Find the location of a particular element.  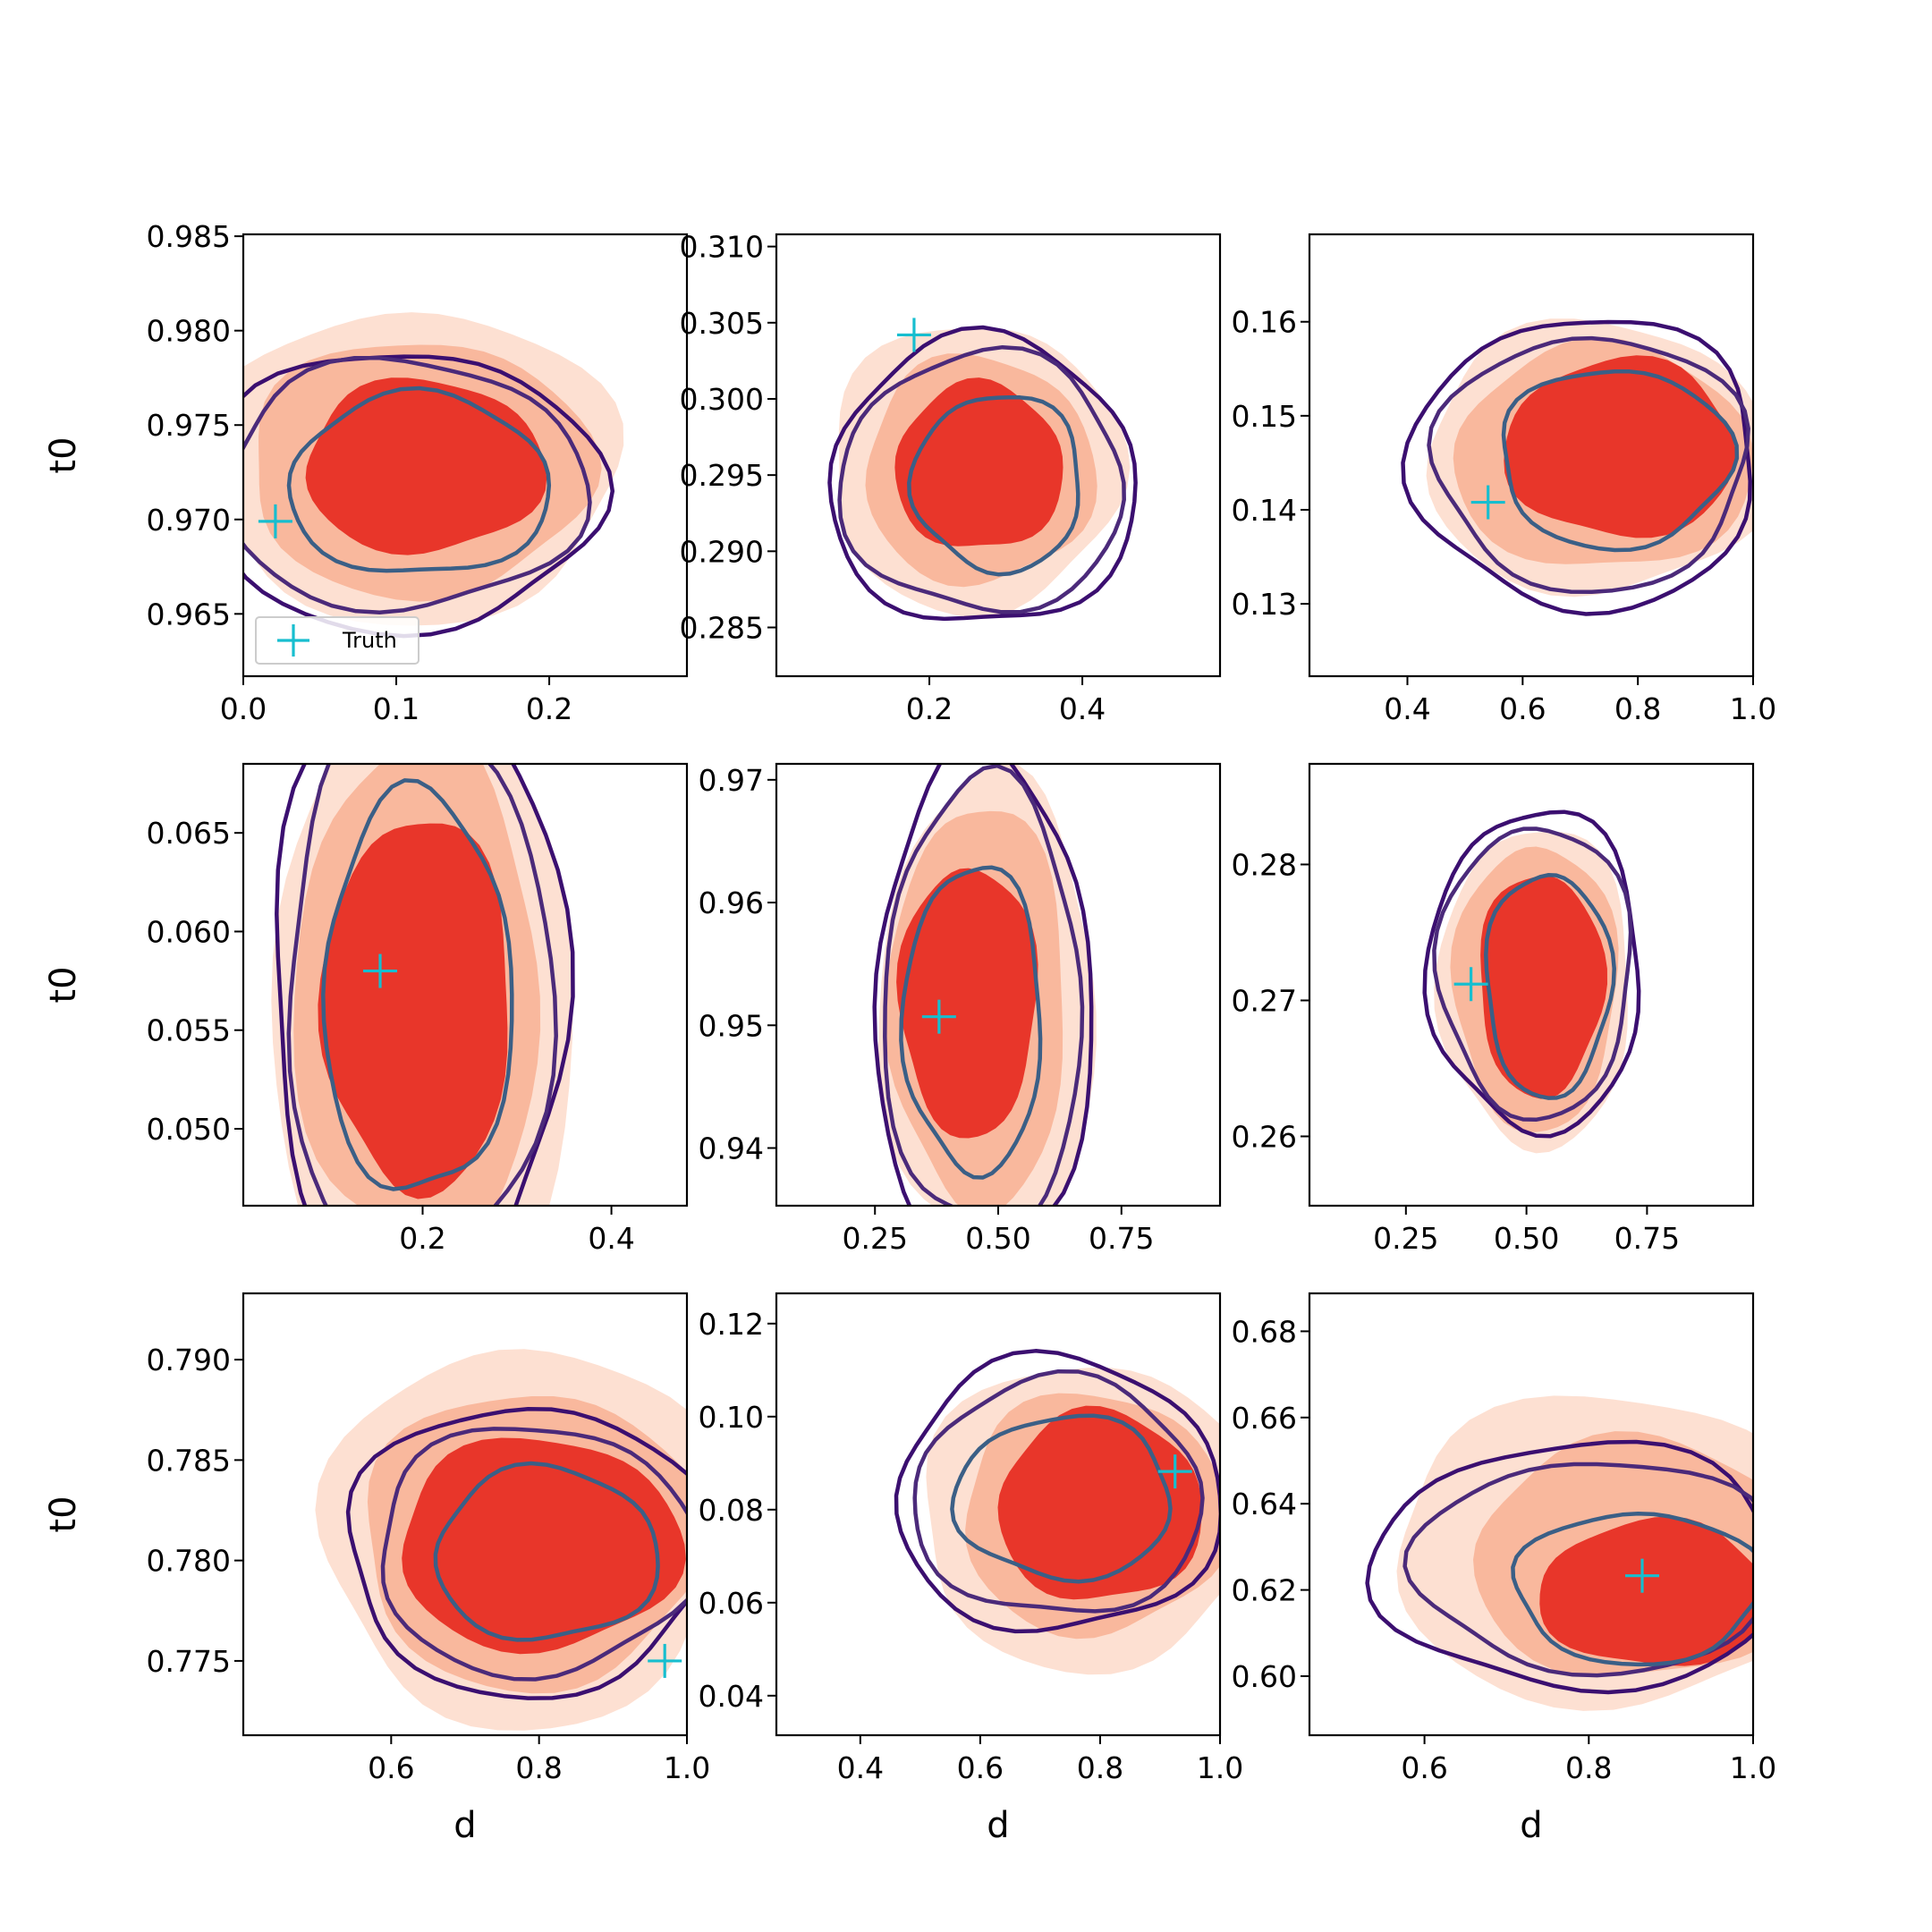

y-tick-label: 0.08 is located at coordinates (731, 1510).